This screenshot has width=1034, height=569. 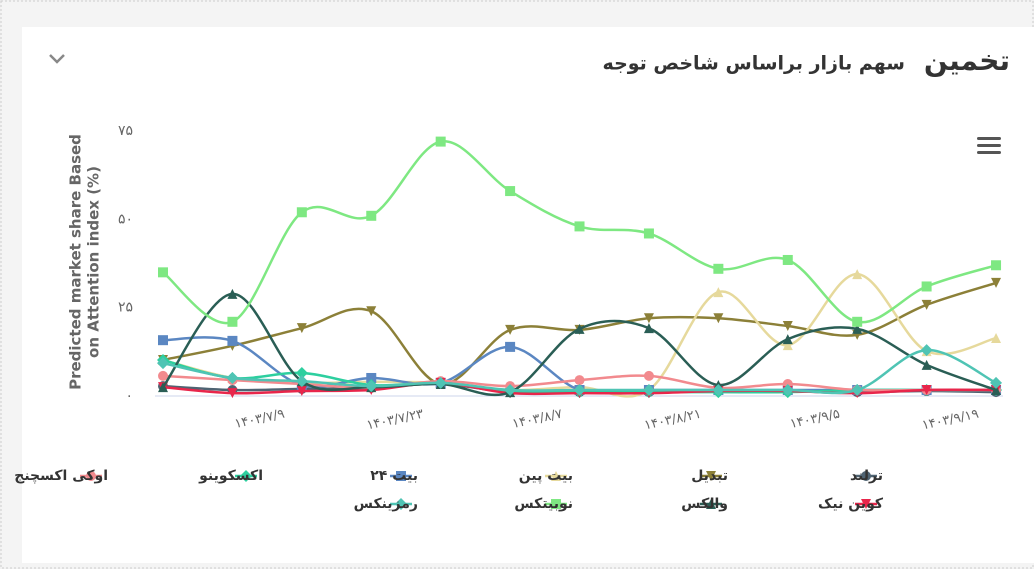 I want to click on legend-label: کوین نیک, so click(x=851, y=504).